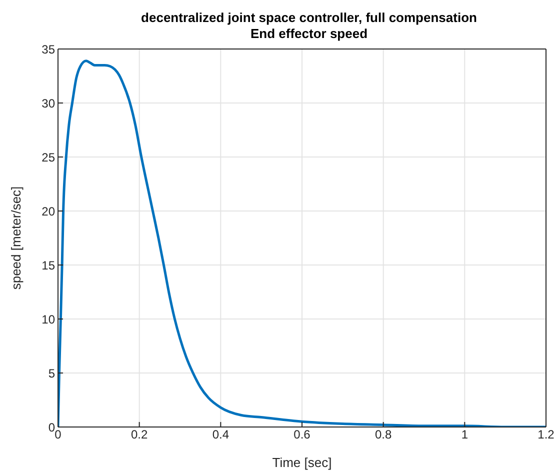 This screenshot has width=560, height=473. What do you see at coordinates (49, 265) in the screenshot?
I see `y-tick-label: 15` at bounding box center [49, 265].